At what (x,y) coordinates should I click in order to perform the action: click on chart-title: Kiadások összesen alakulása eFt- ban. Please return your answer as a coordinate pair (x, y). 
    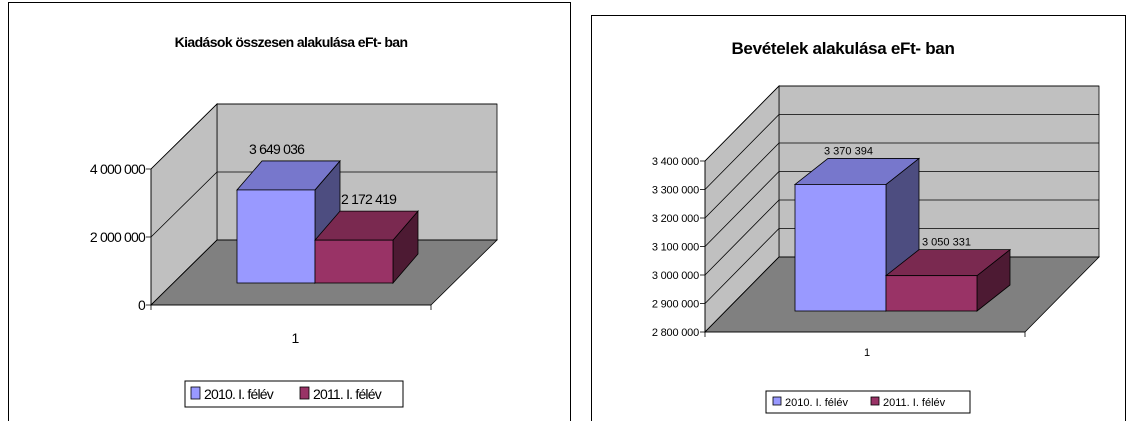
    Looking at the image, I should click on (291, 42).